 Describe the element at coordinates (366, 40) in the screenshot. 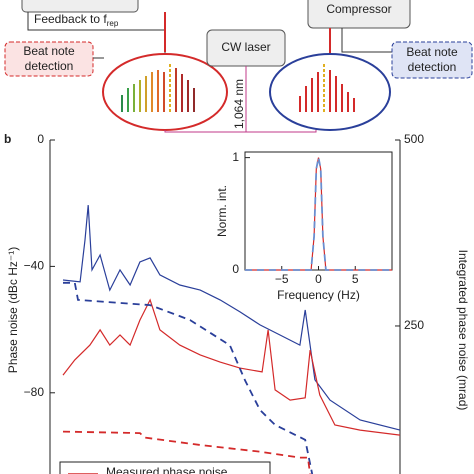

I see `connector` at that location.